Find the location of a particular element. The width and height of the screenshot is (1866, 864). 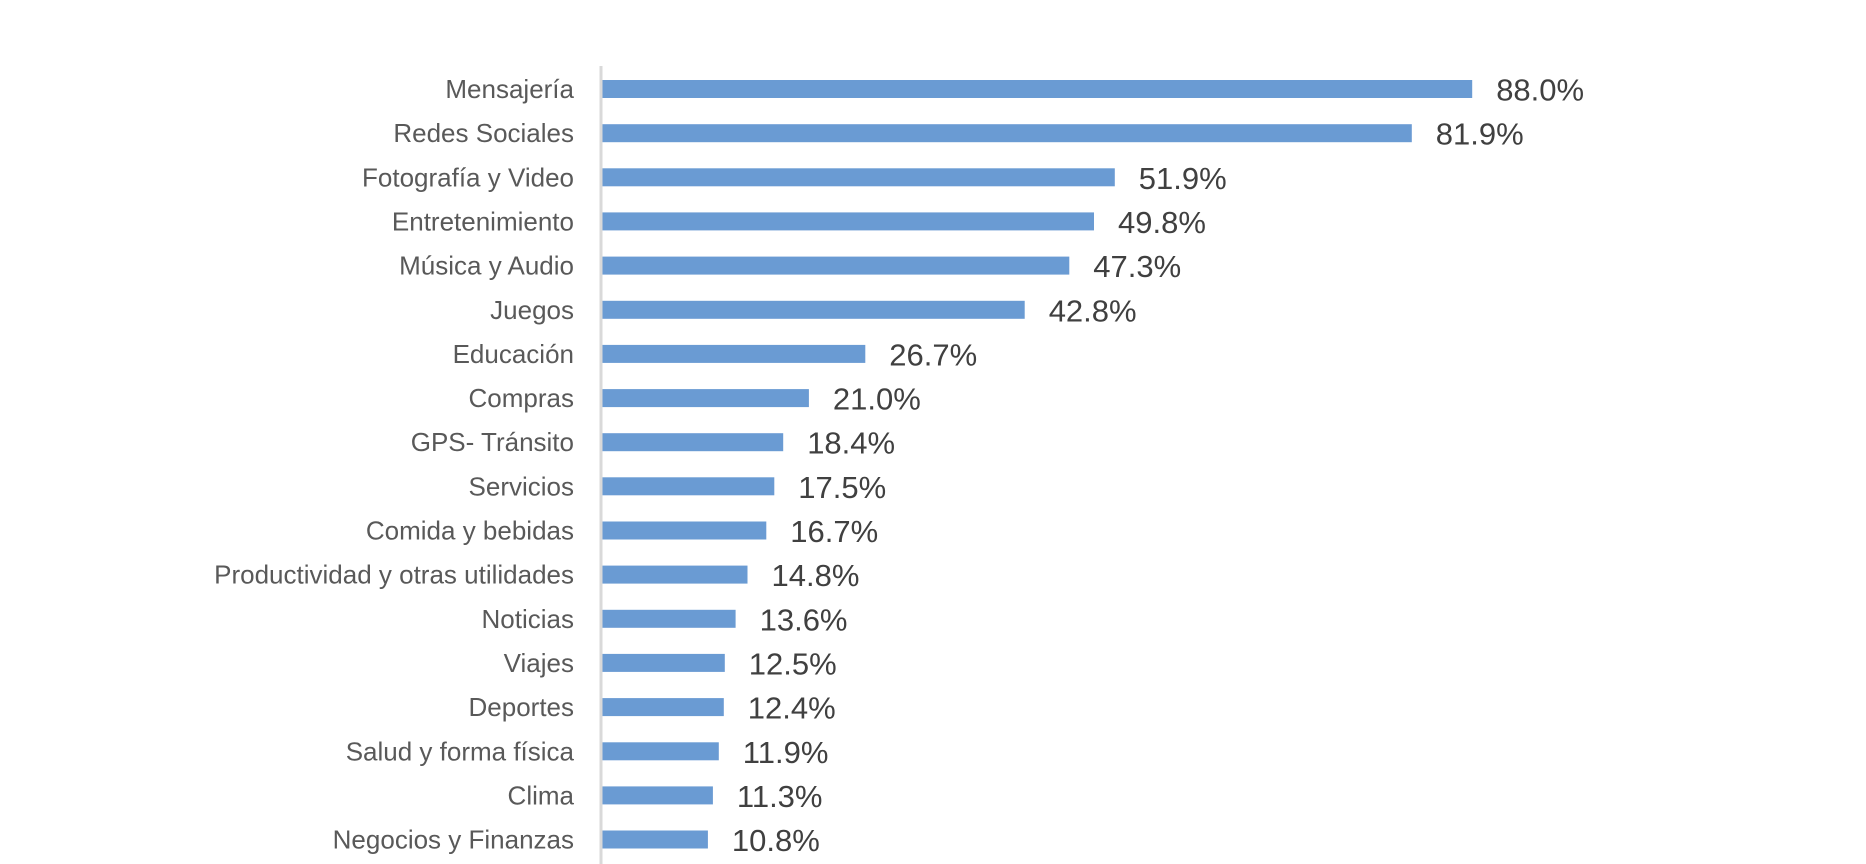

value-label: 42.8% is located at coordinates (1093, 310).